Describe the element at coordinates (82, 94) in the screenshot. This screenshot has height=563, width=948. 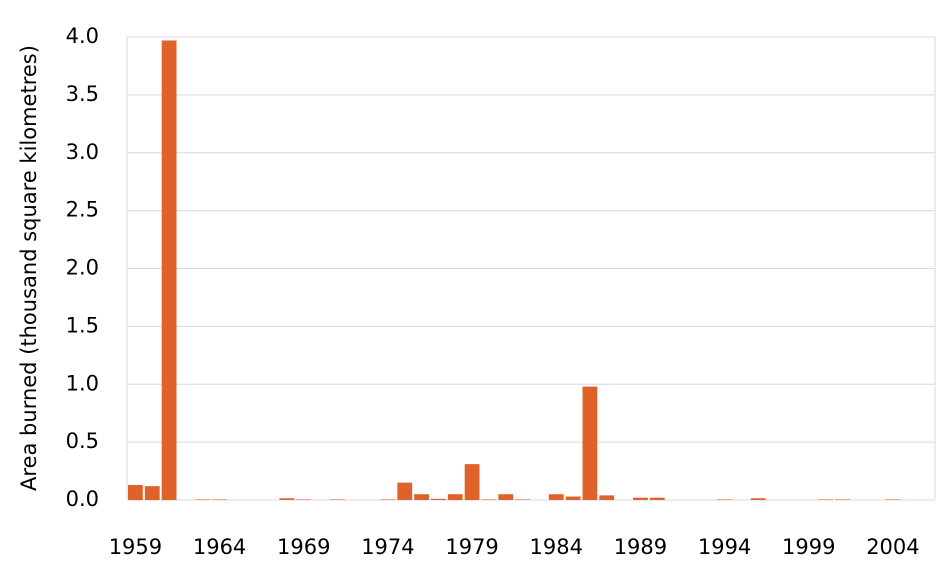
I see `y-tick-label: 3.5` at that location.